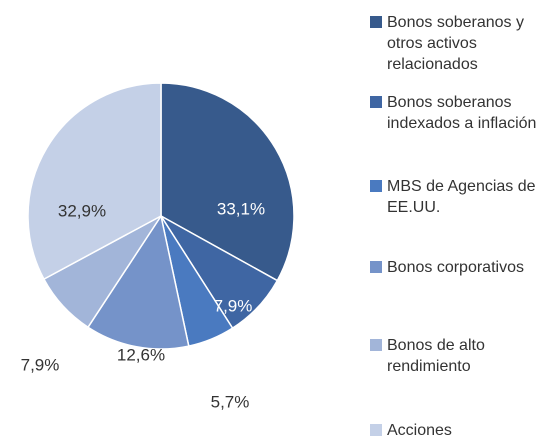 The height and width of the screenshot is (441, 552). What do you see at coordinates (241, 208) in the screenshot?
I see `data-label: 33,1%` at bounding box center [241, 208].